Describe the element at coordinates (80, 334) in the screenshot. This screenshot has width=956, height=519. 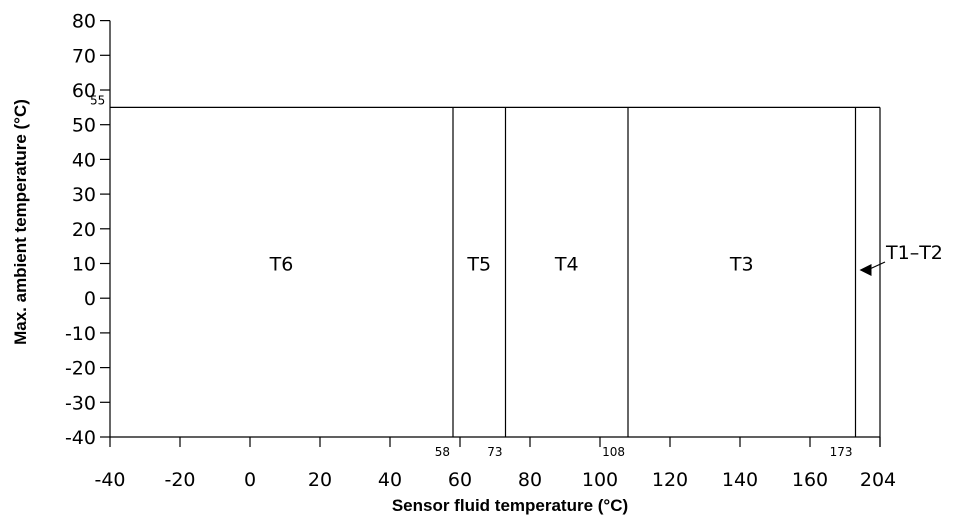
I see `y-tick-label: -10` at that location.